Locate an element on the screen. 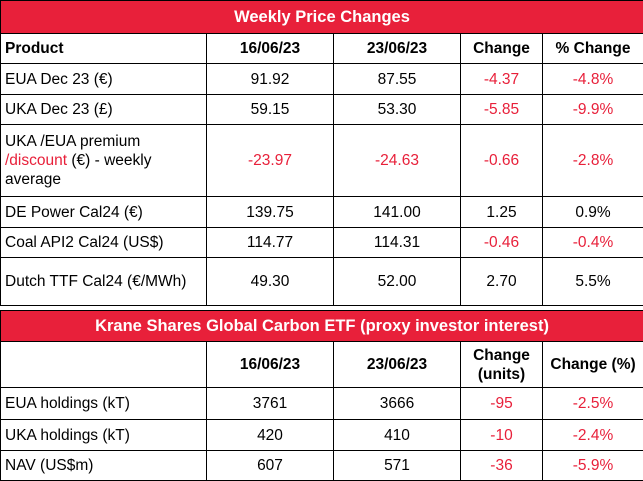 The image size is (643, 481). value-date-2: 87.55 is located at coordinates (397, 79).